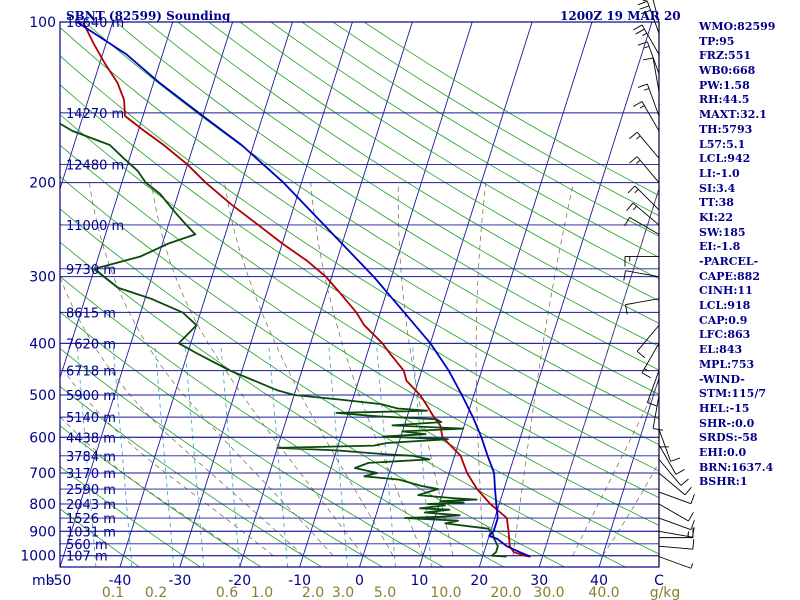  What do you see at coordinates (42, 532) in the screenshot?
I see `pressure-tick-label: 900` at bounding box center [42, 532].